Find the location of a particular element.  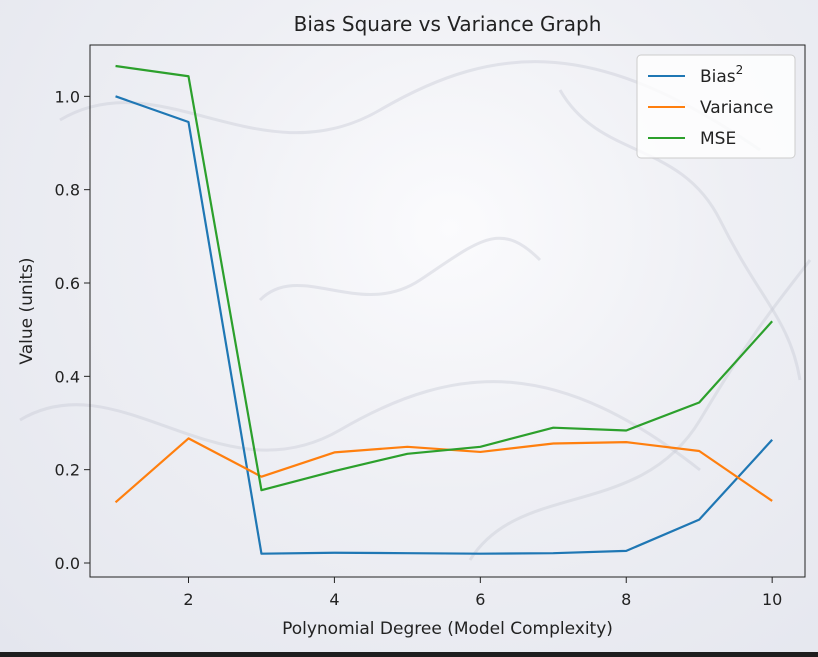

x-tick-label: 2 is located at coordinates (188, 599).